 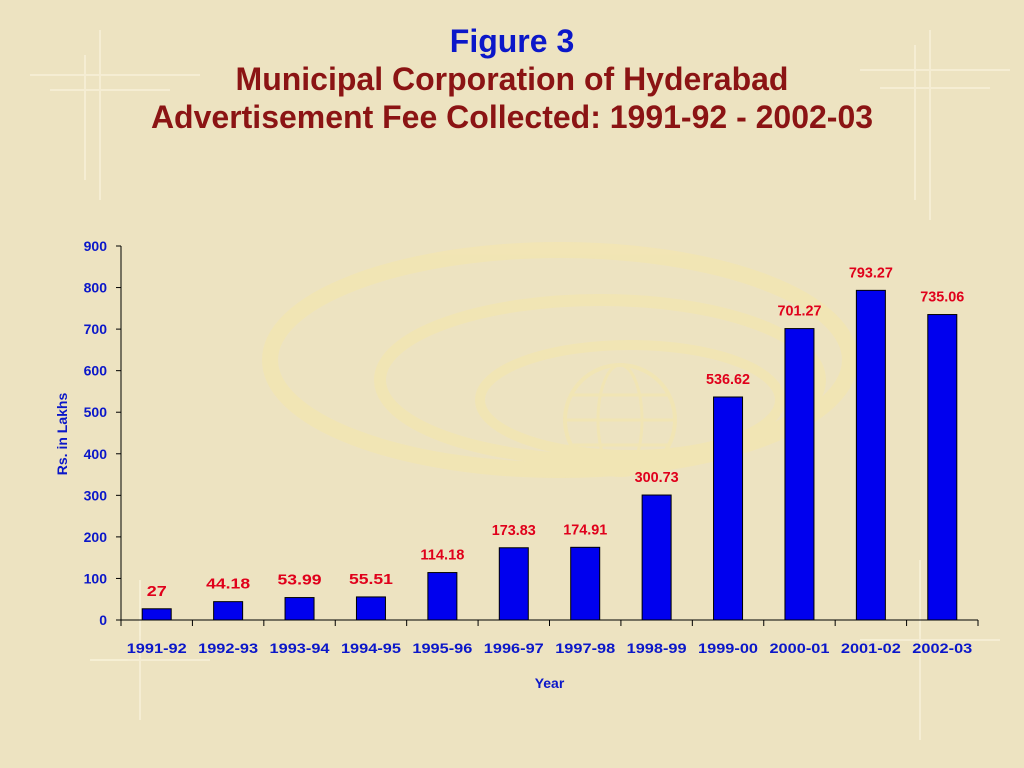 I want to click on y-axis-title: Rs. in Lakhs, so click(x=62, y=434).